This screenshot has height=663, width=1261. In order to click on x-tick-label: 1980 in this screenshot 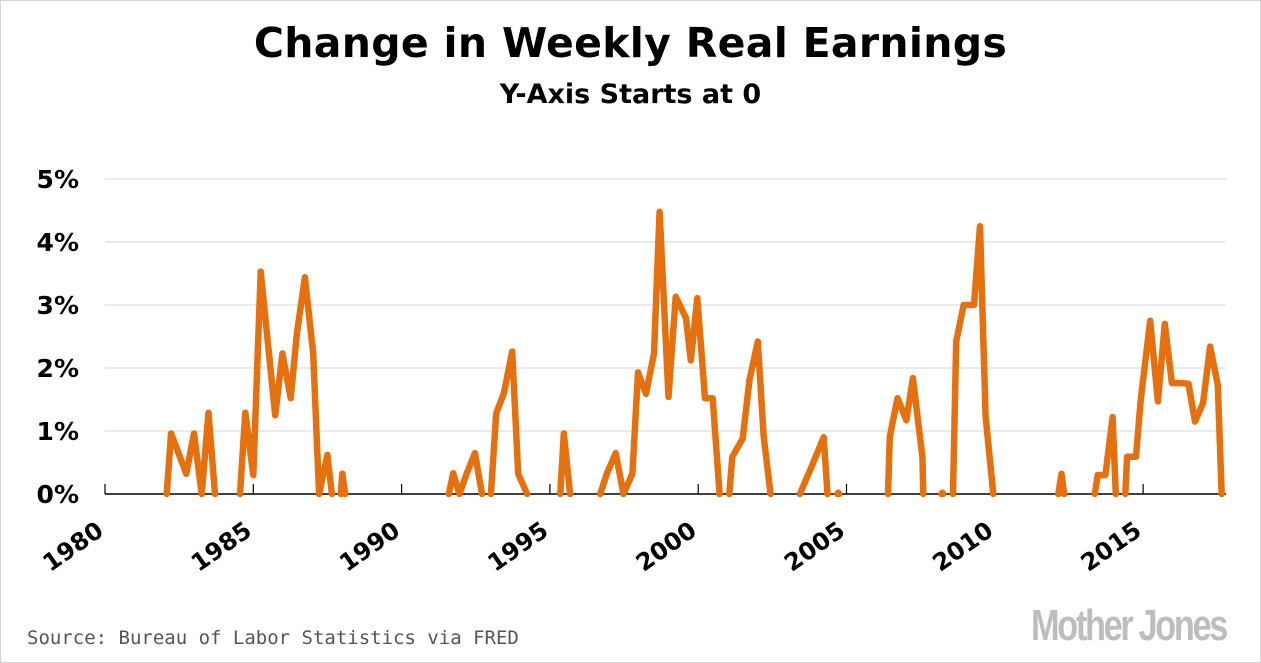, I will do `click(73, 546)`.